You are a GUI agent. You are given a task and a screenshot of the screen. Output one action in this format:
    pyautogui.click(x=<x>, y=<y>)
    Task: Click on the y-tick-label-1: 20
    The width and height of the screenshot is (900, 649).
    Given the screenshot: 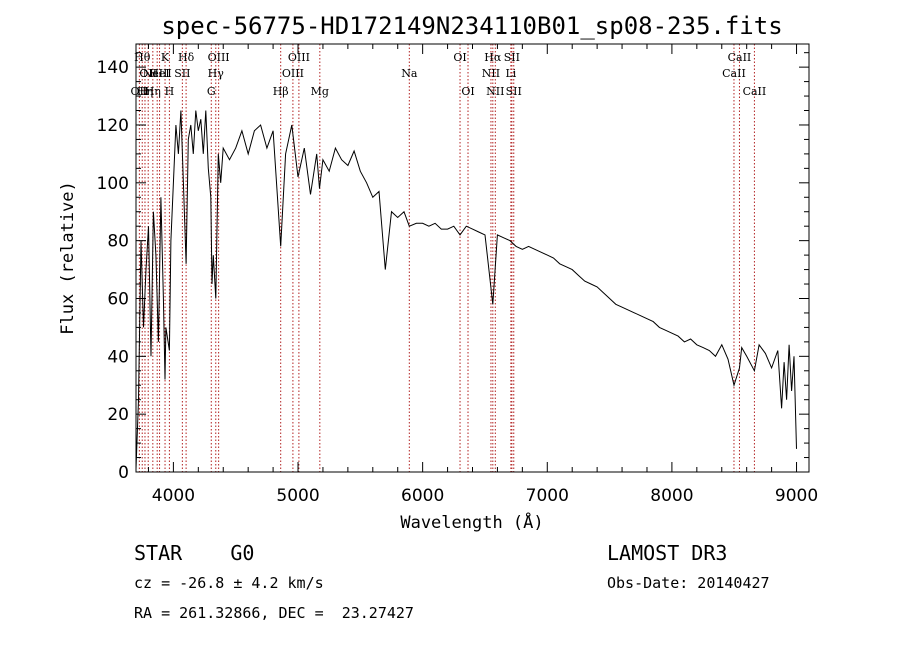 What is the action you would take?
    pyautogui.click(x=118, y=415)
    